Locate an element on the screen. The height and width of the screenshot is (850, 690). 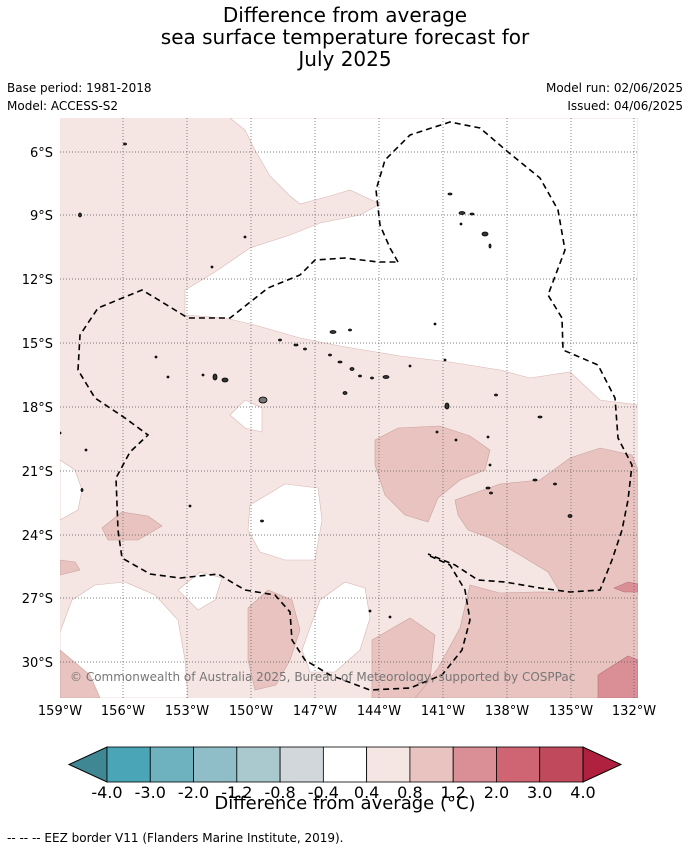
colorbar-tick-label: 0.8 is located at coordinates (409, 792).